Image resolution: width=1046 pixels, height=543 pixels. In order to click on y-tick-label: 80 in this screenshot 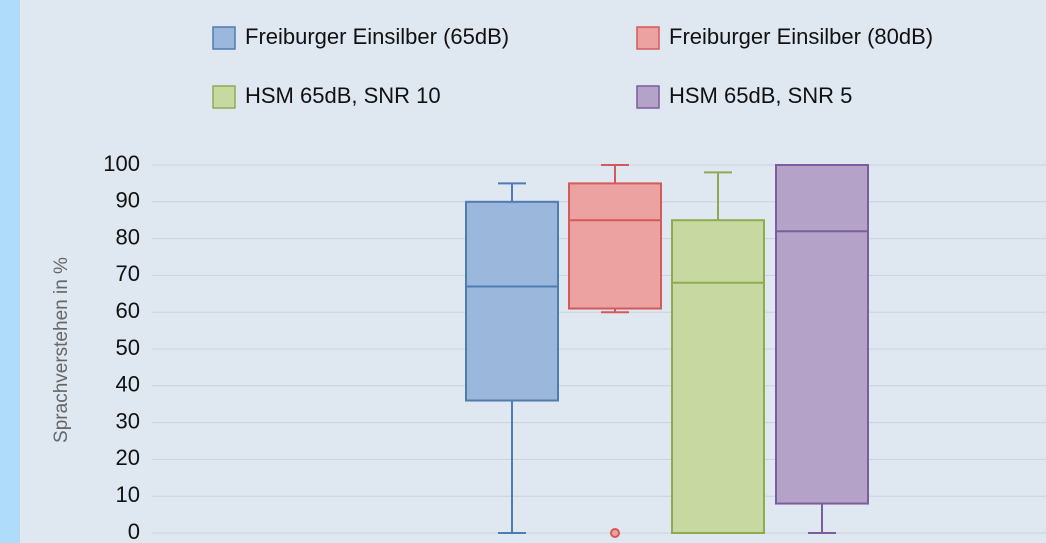, I will do `click(128, 236)`.